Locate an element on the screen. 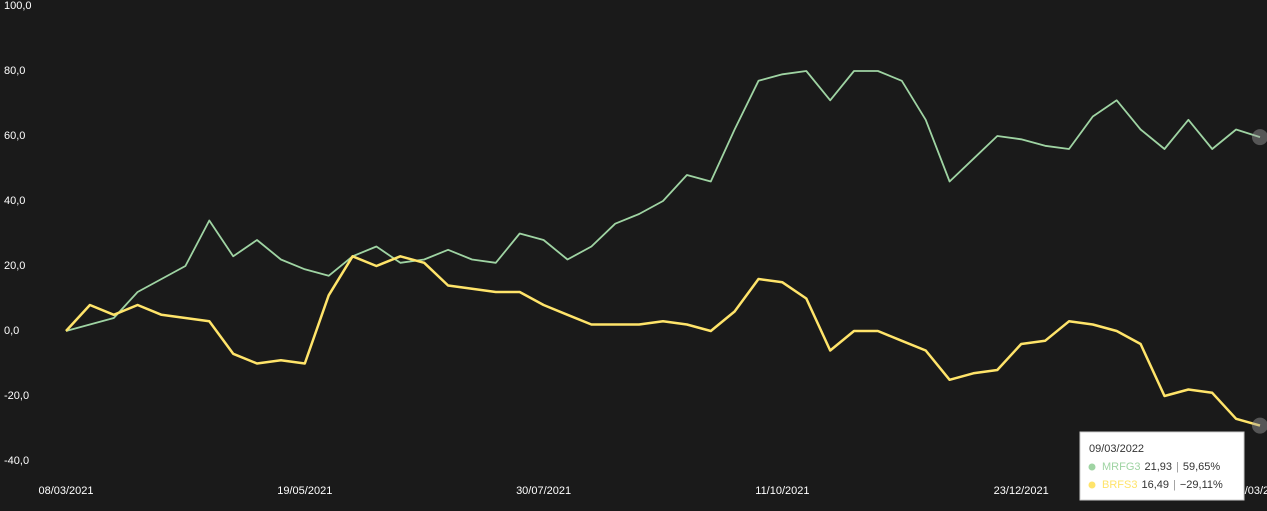 This screenshot has width=1267, height=511. tooltip-date: 09/03/2022 is located at coordinates (1116, 449).